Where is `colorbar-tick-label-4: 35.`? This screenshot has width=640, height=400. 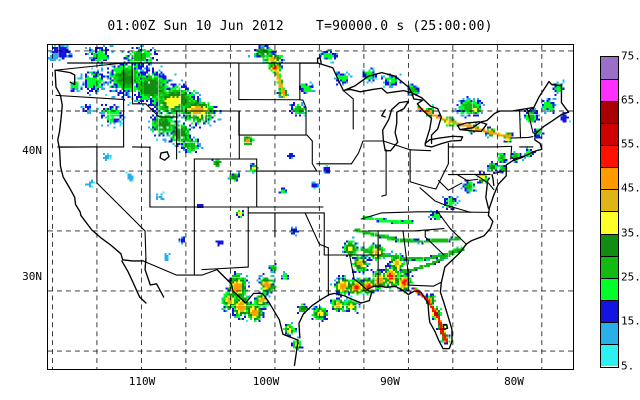 colorbar-tick-label-4: 35. is located at coordinates (630, 233).